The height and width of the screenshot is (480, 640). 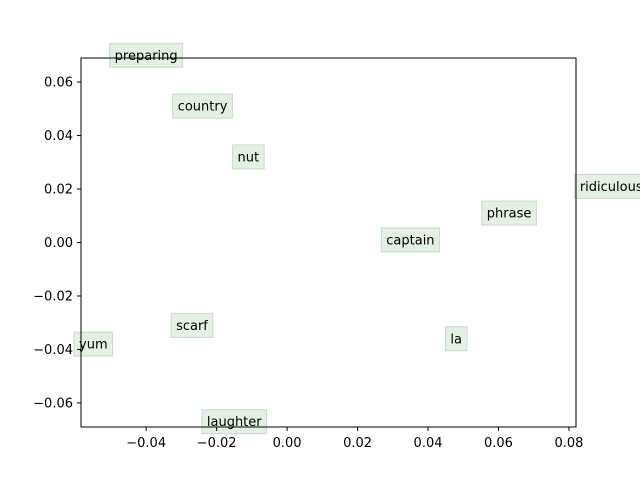 I want to click on point-label: laughter, so click(x=234, y=422).